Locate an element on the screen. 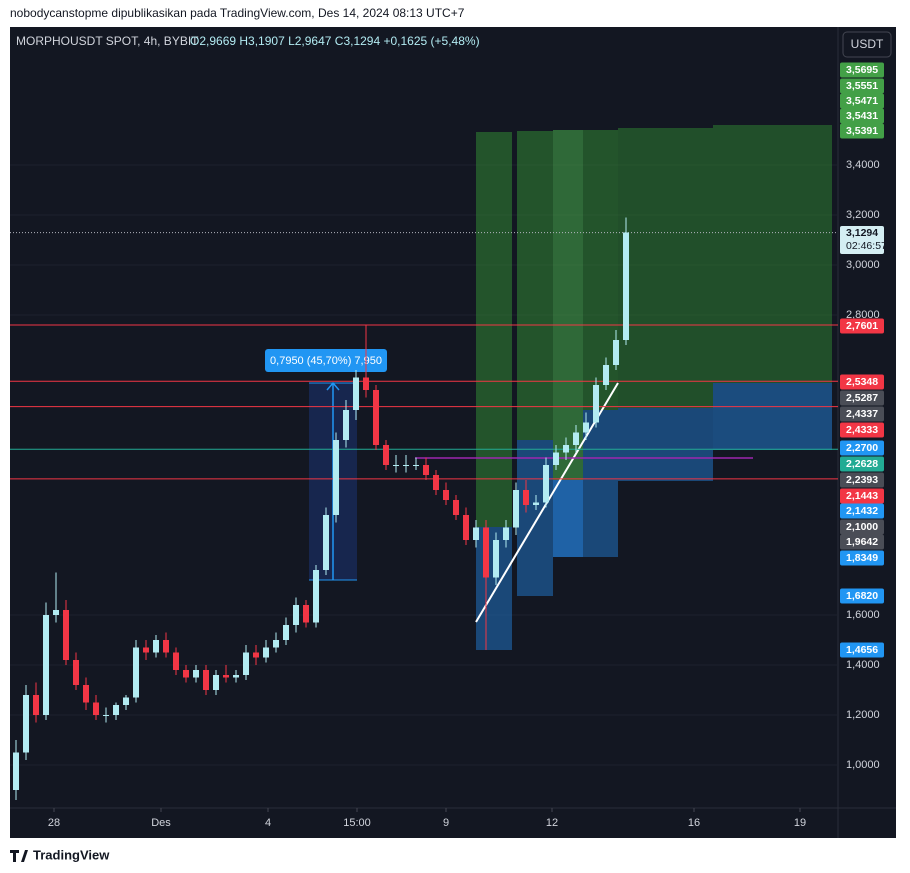  y-tick-label: 1,6000 is located at coordinates (863, 615).